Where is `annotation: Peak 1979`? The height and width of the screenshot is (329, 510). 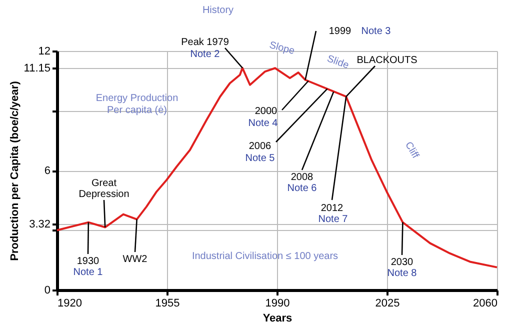 annotation: Peak 1979 is located at coordinates (205, 42).